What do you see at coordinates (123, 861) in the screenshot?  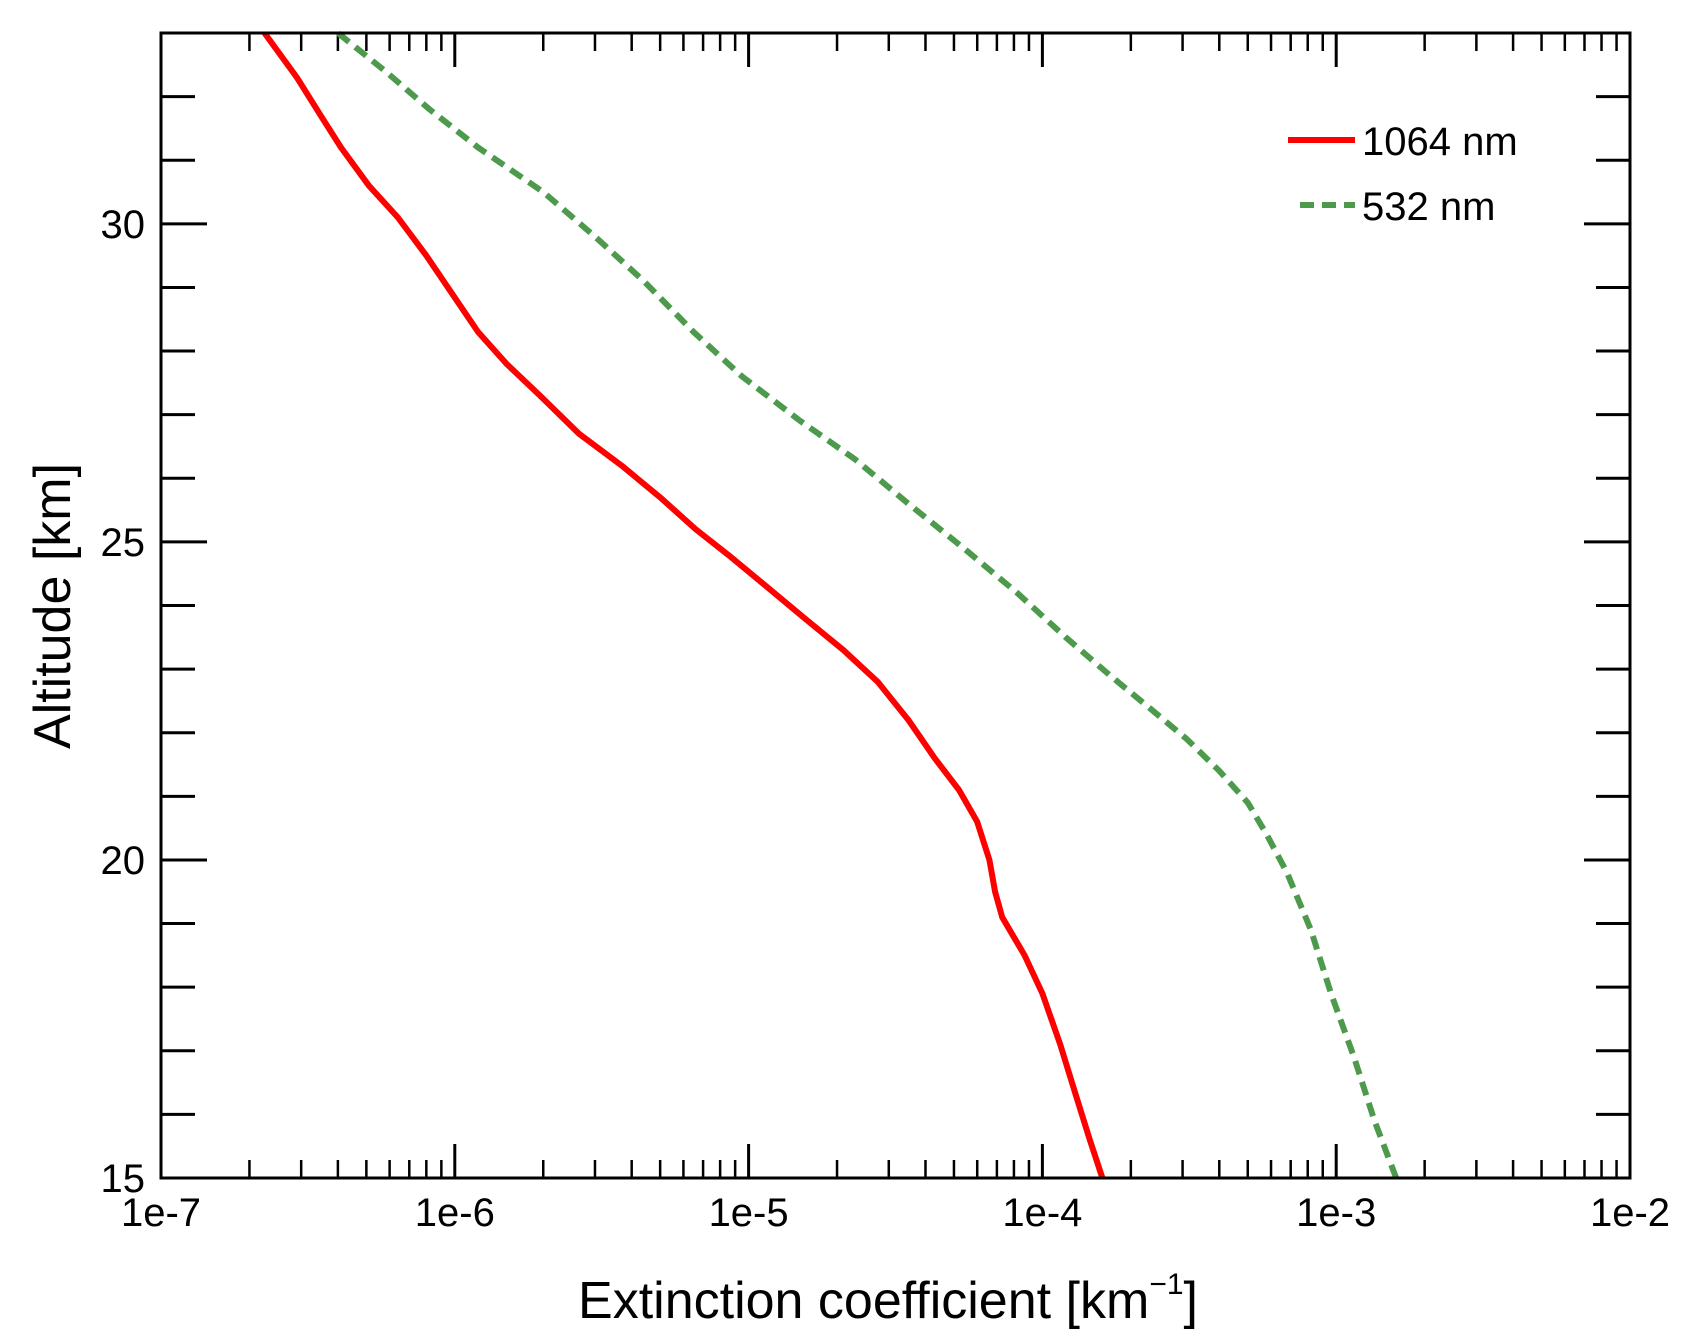 I see `y-tick-label: 20` at bounding box center [123, 861].